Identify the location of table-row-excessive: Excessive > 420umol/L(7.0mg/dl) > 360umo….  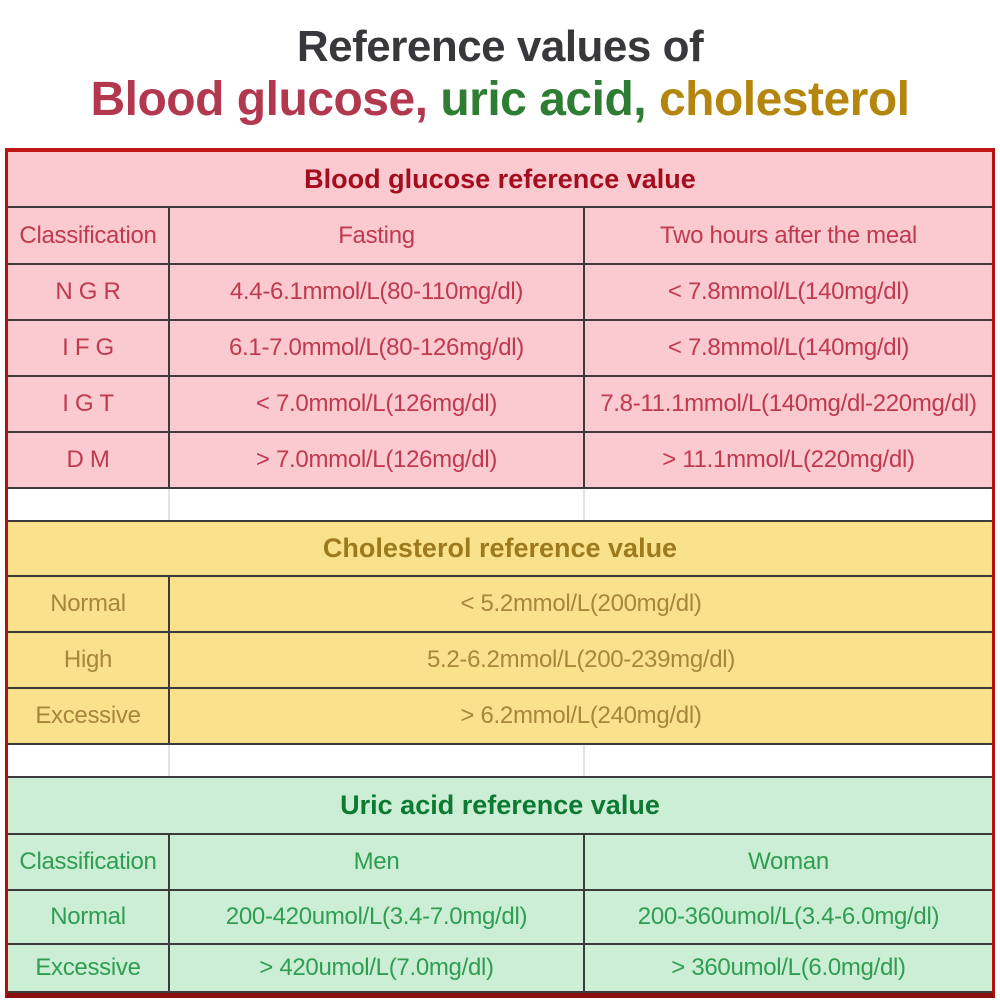
(500, 969).